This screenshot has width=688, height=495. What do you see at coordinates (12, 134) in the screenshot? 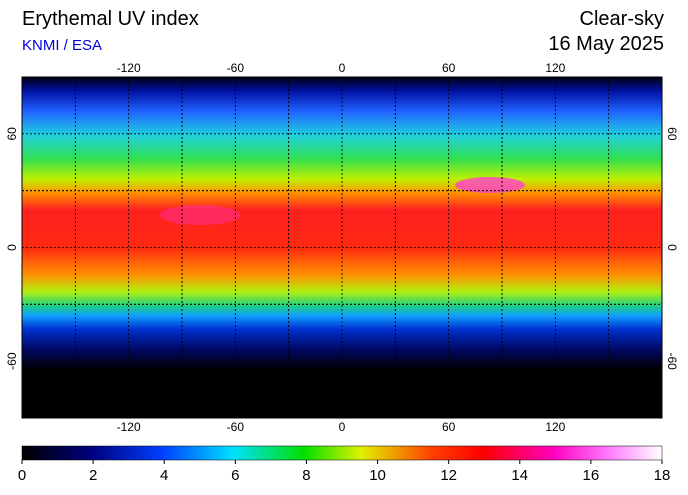
I see `lat-label-left: 60` at bounding box center [12, 134].